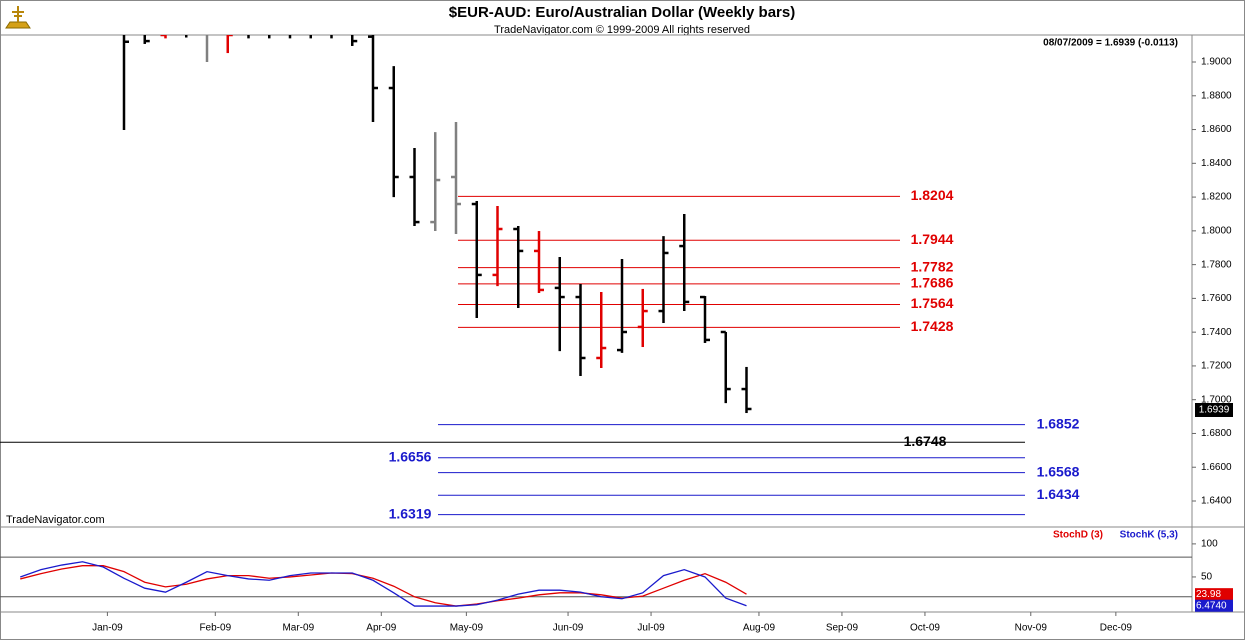 Image resolution: width=1245 pixels, height=640 pixels. Describe the element at coordinates (410, 513) in the screenshot. I see `level-label: 1.6319` at that location.